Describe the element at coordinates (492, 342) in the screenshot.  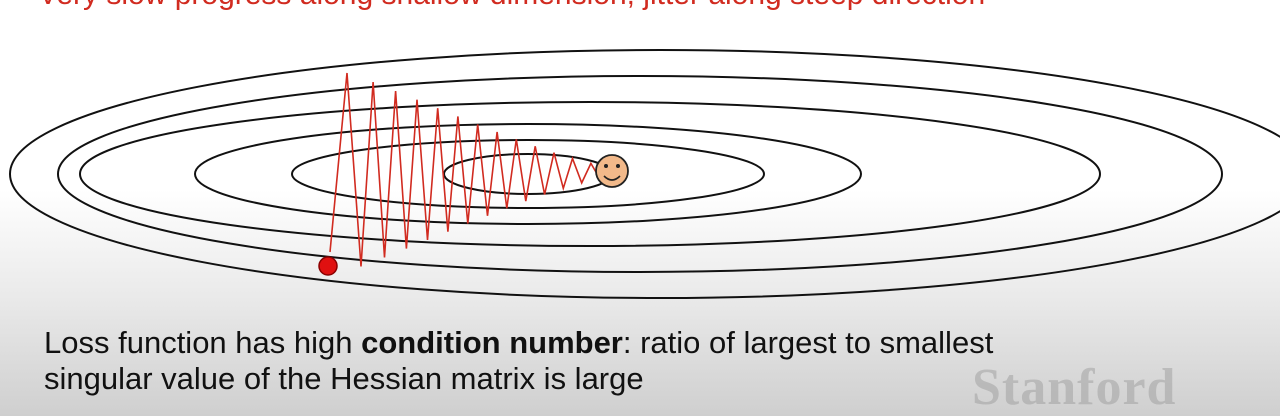
I see `condition-number-term: condition number` at that location.